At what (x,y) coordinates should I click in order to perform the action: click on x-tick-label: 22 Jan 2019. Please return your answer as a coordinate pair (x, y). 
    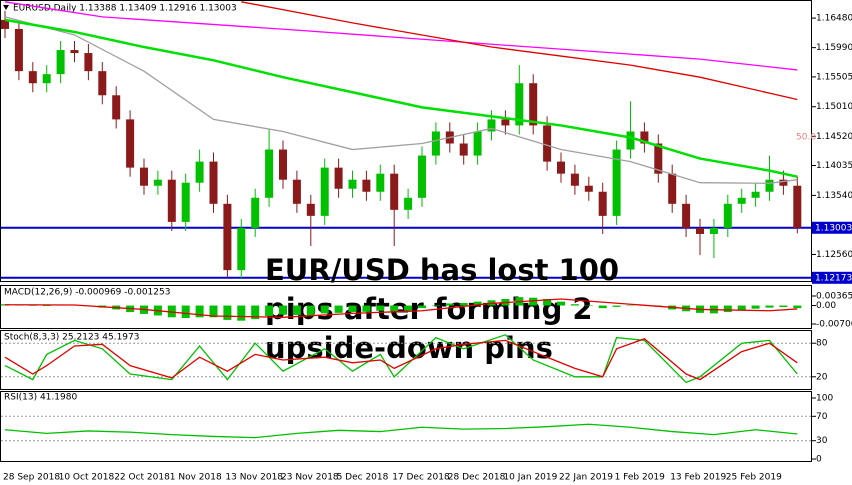
    Looking at the image, I should click on (586, 478).